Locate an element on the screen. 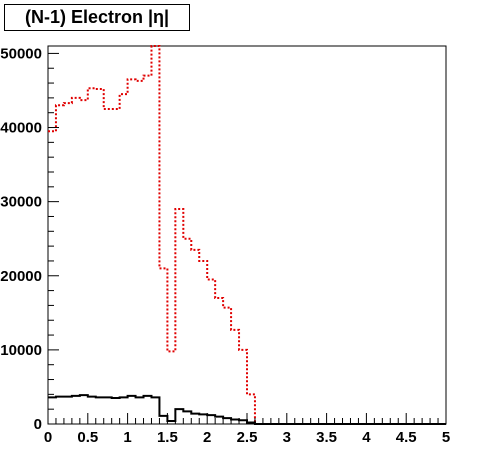  x-tick-label: 1.5 is located at coordinates (167, 437).